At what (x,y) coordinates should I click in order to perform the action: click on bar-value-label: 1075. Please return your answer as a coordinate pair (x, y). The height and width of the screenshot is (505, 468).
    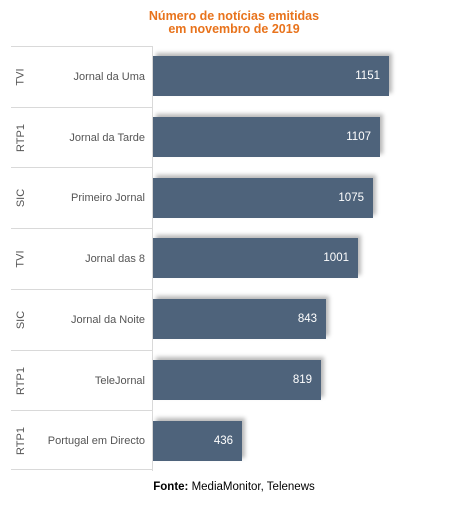
    Looking at the image, I should click on (351, 197).